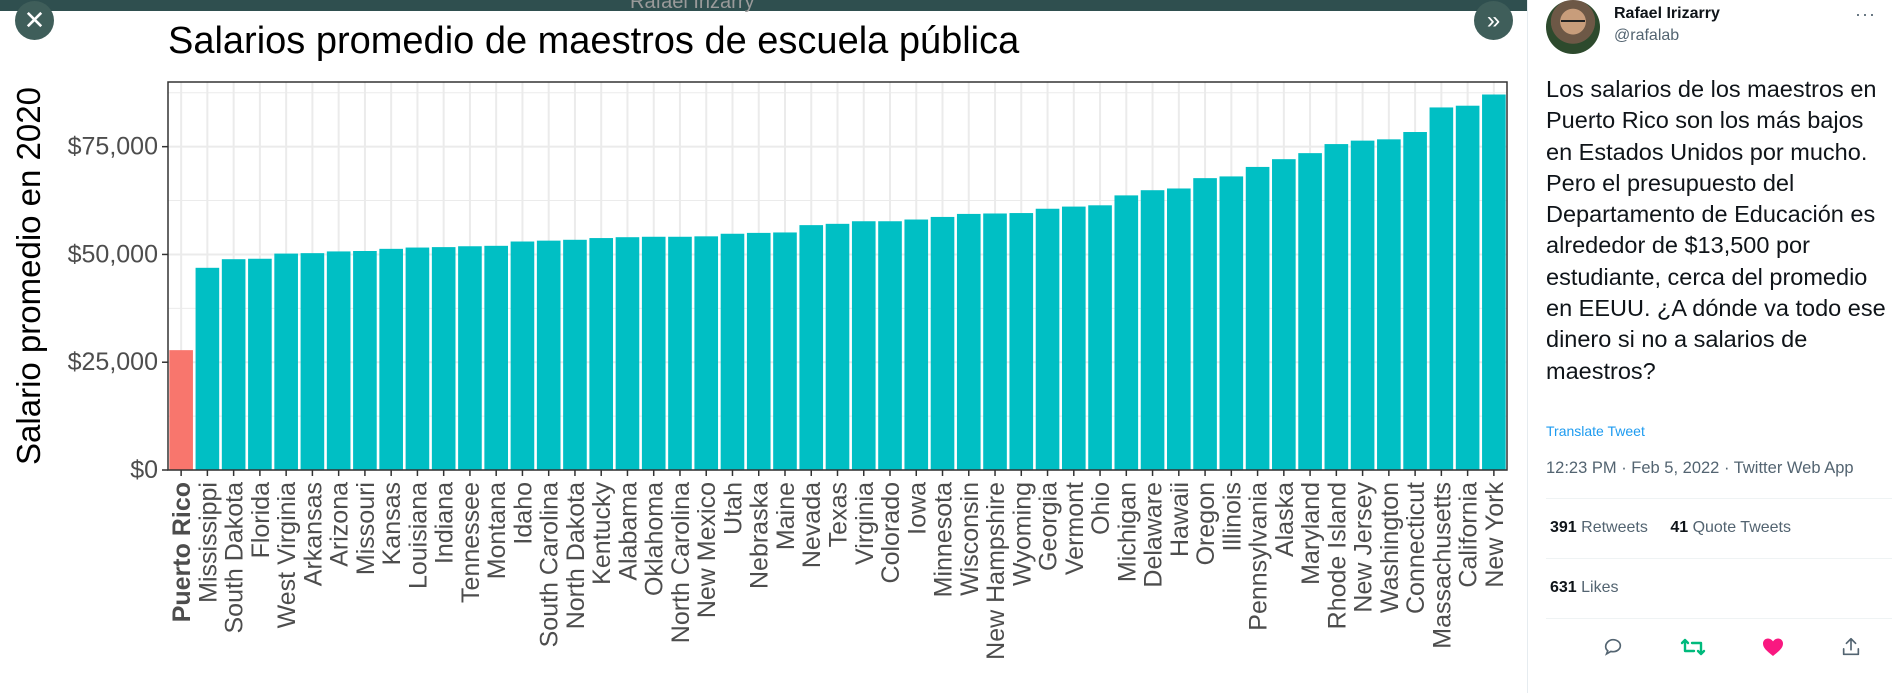 This screenshot has height=693, width=1892. Describe the element at coordinates (1613, 647) in the screenshot. I see `reply-button` at that location.